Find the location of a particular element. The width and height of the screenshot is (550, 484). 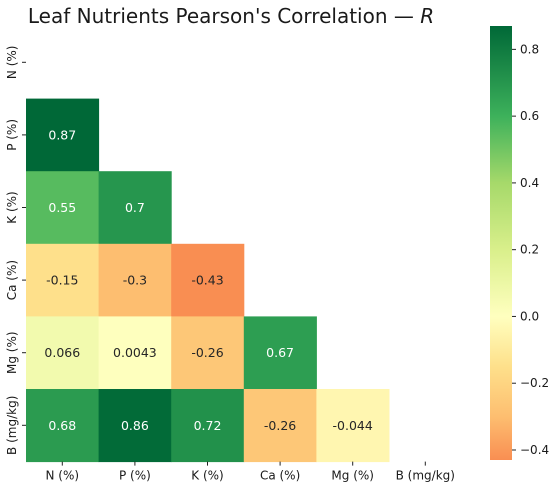

cell-ca-p is located at coordinates (135, 280).